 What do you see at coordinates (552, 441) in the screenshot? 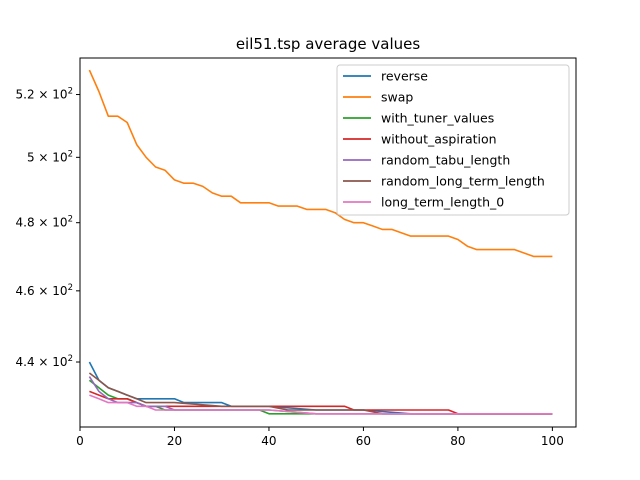
I see `x-tick-label: 100` at bounding box center [552, 441].